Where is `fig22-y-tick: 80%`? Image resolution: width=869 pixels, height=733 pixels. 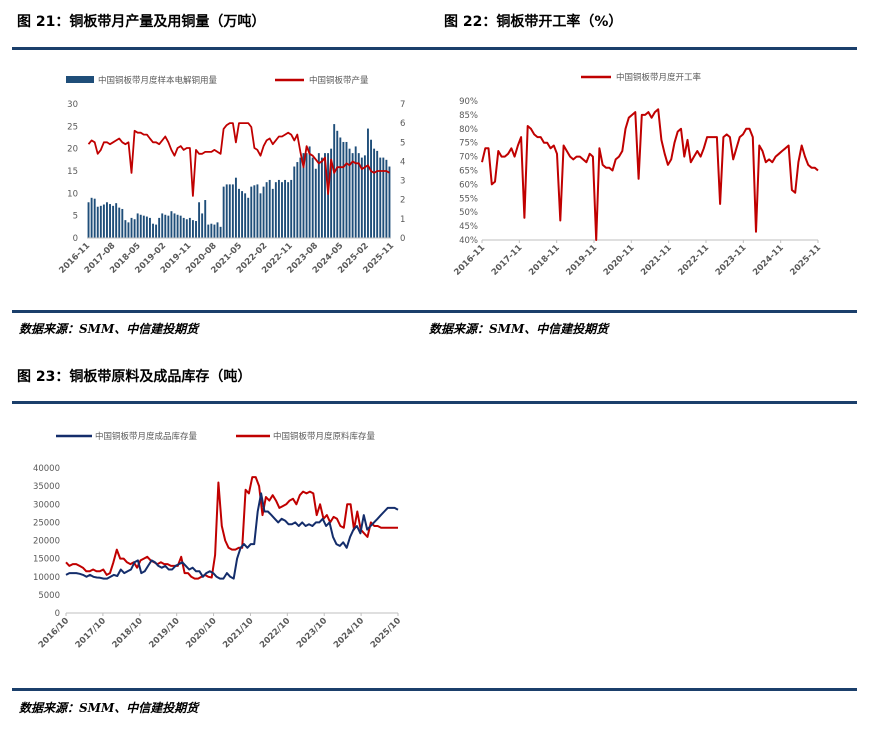 fig22-y-tick: 80% is located at coordinates (468, 130).